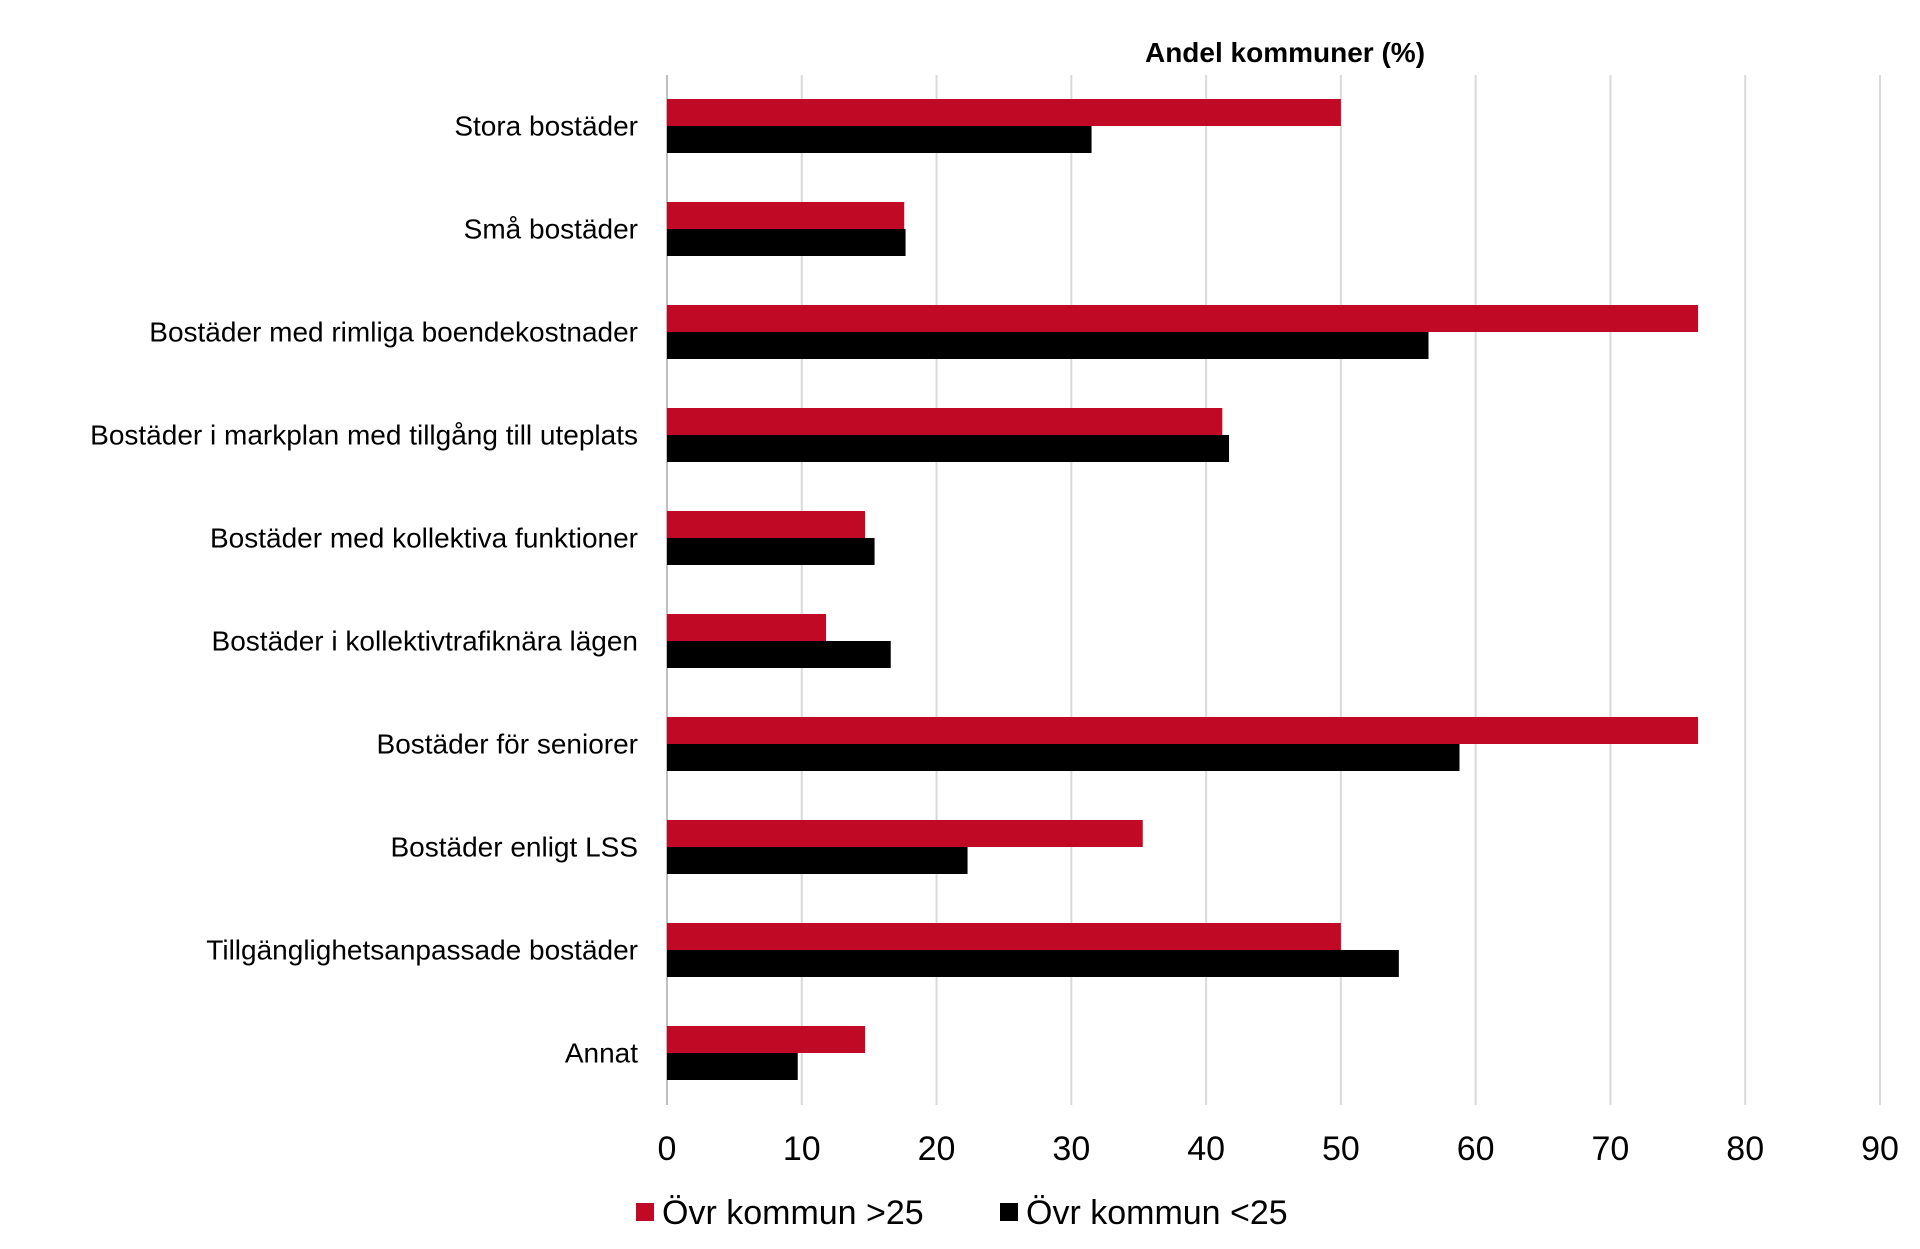 The height and width of the screenshot is (1249, 1920). What do you see at coordinates (1206, 1149) in the screenshot?
I see `x-tick-label: 40` at bounding box center [1206, 1149].